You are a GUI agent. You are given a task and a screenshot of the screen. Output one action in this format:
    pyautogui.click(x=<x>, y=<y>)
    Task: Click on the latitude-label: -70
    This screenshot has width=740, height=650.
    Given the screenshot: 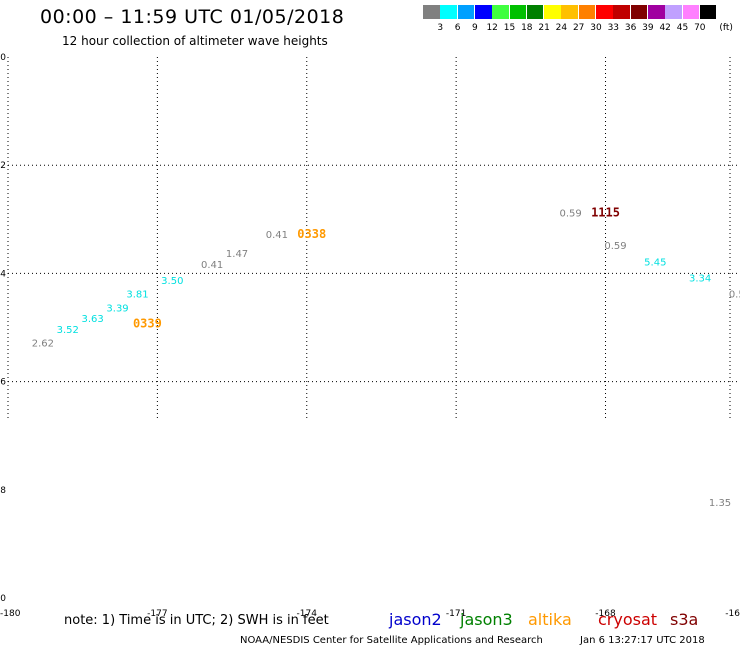 What is the action you would take?
    pyautogui.click(x=3, y=58)
    